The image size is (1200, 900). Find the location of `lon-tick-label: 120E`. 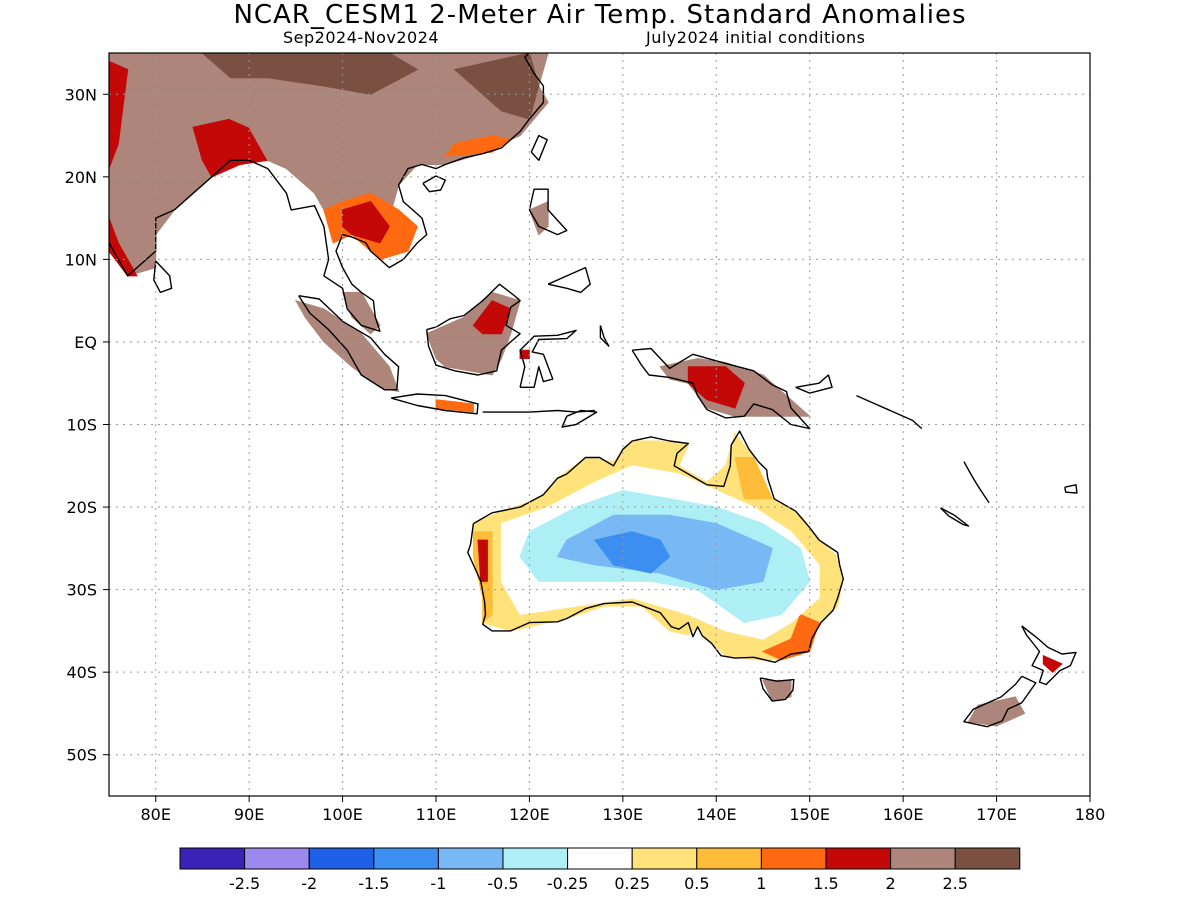

lon-tick-label: 120E is located at coordinates (529, 814).